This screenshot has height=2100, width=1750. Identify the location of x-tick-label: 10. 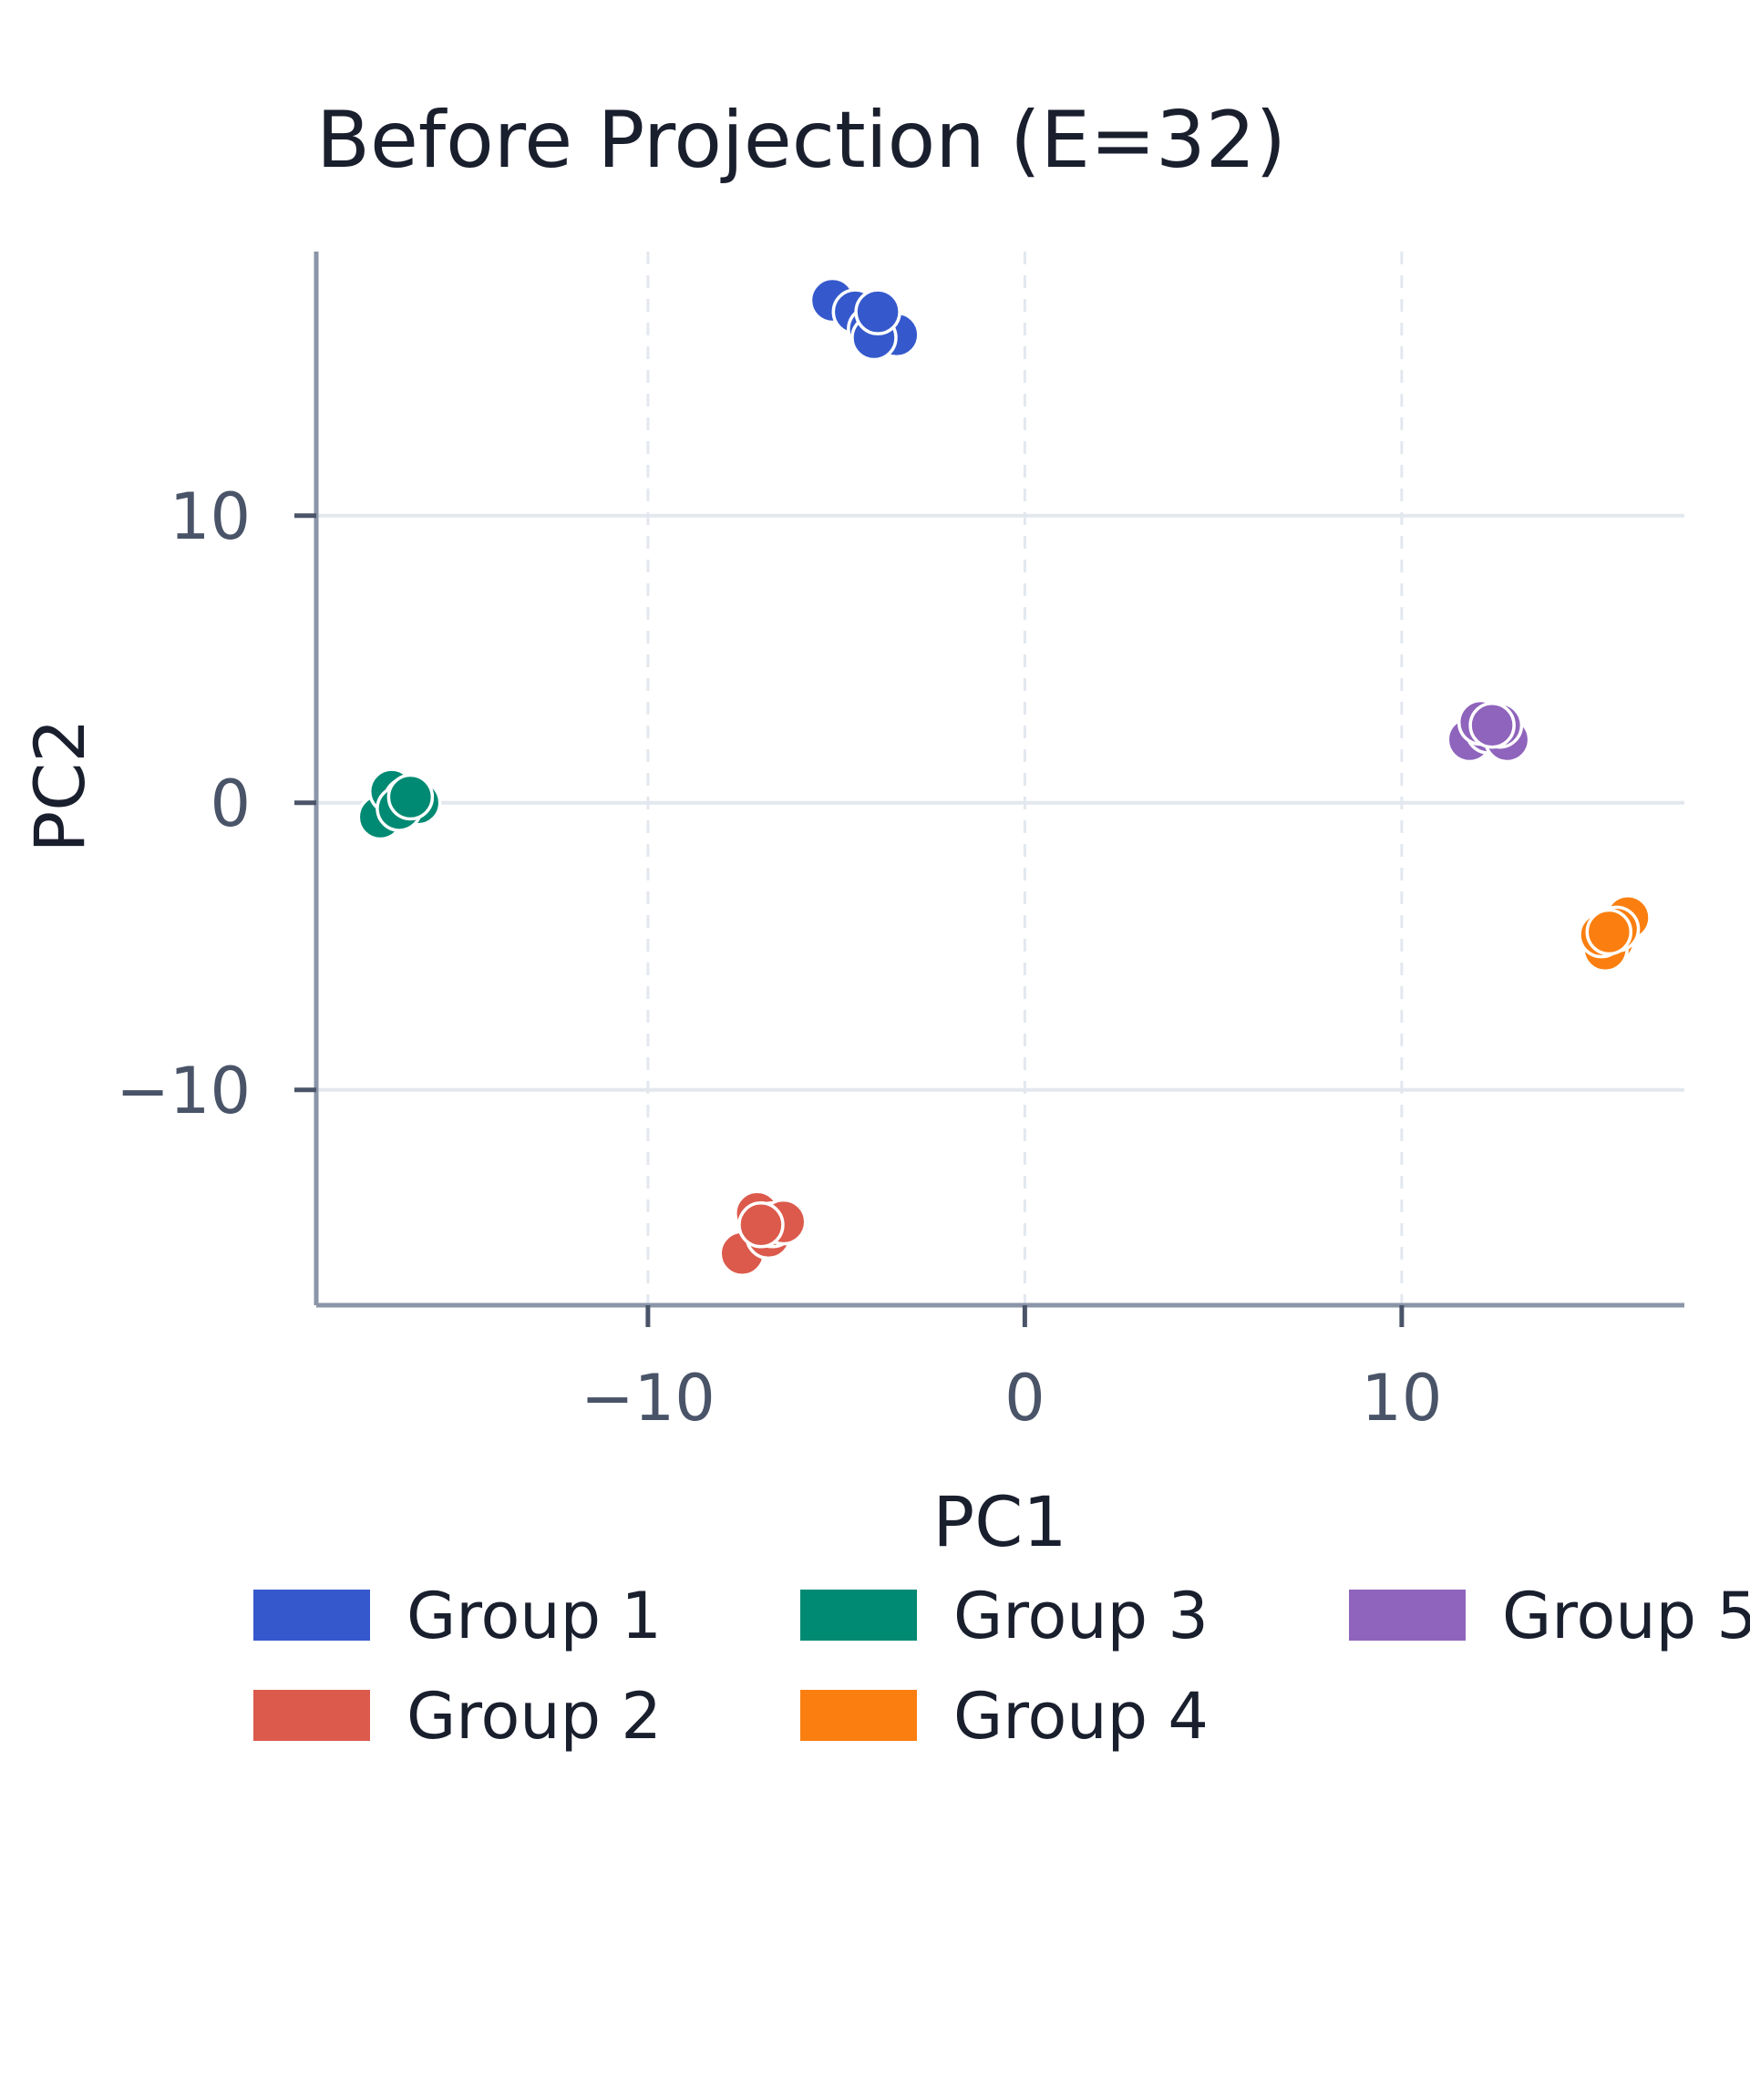
(1402, 1399).